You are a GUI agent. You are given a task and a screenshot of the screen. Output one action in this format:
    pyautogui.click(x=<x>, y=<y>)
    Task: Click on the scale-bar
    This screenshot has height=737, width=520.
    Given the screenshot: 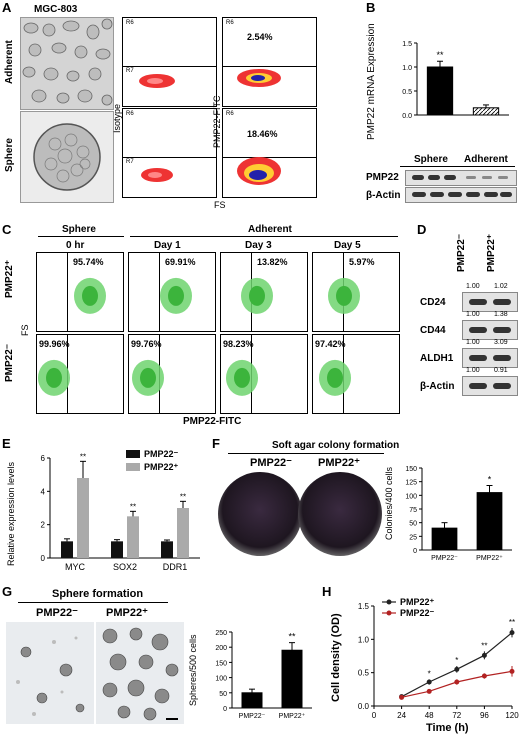 What is the action you would take?
    pyautogui.click(x=172, y=719)
    